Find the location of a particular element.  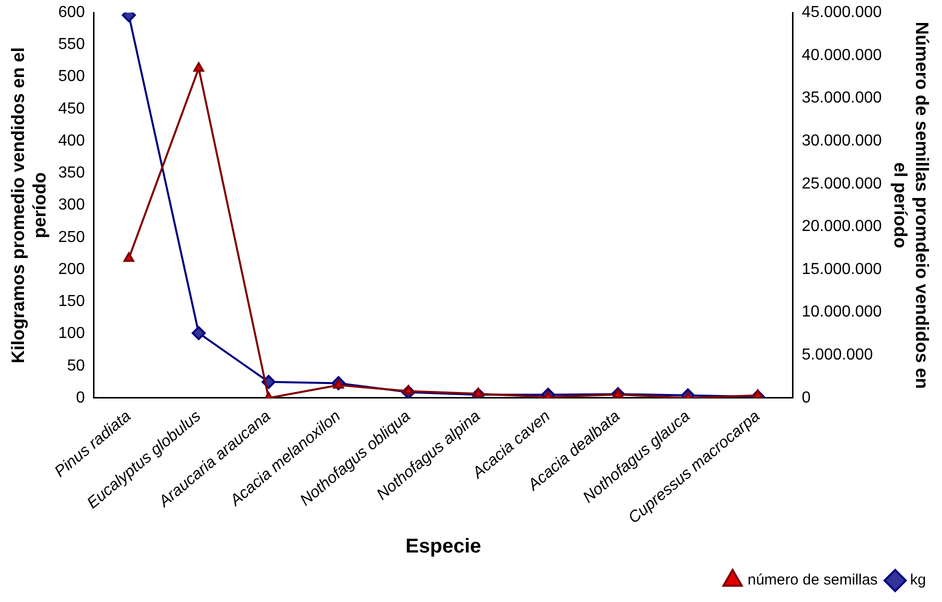

y-tick-label: 150 is located at coordinates (71, 301).